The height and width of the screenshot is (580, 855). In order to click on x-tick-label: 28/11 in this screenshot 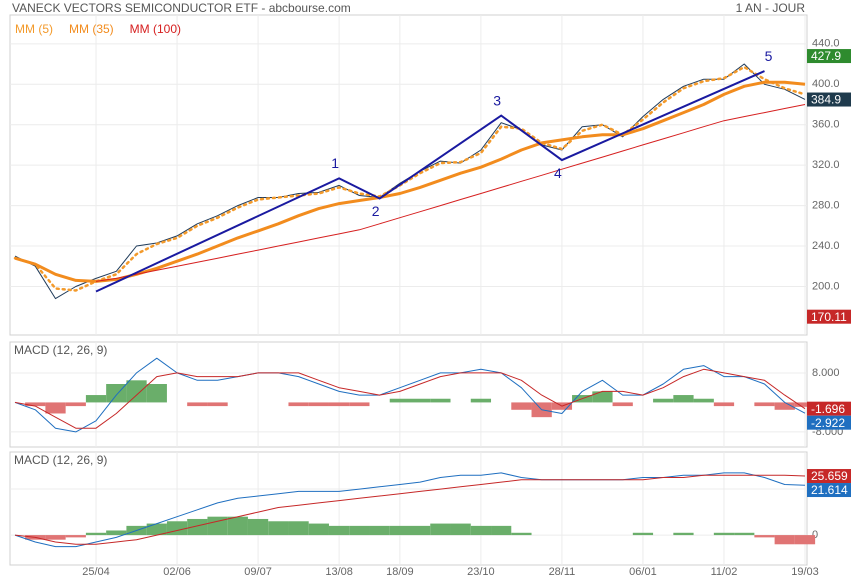, I will do `click(562, 572)`.